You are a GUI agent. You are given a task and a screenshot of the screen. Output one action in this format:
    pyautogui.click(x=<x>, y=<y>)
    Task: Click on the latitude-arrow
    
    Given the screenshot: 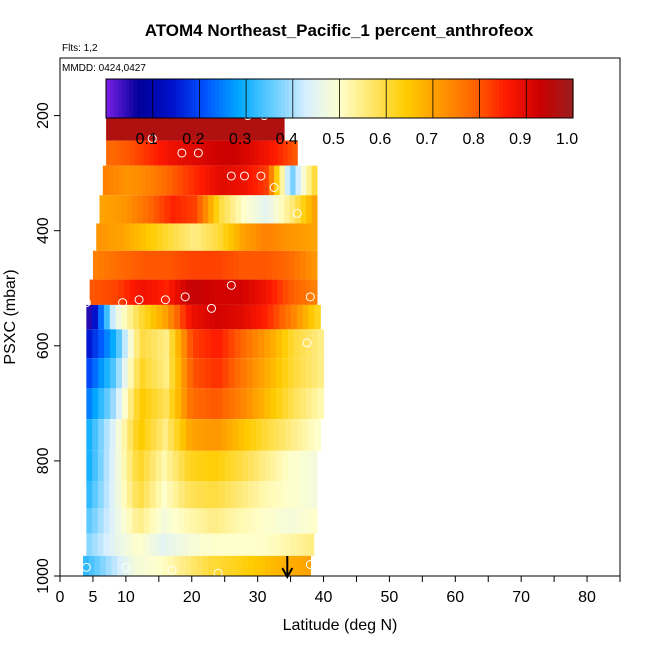 What is the action you would take?
    pyautogui.click(x=287, y=568)
    